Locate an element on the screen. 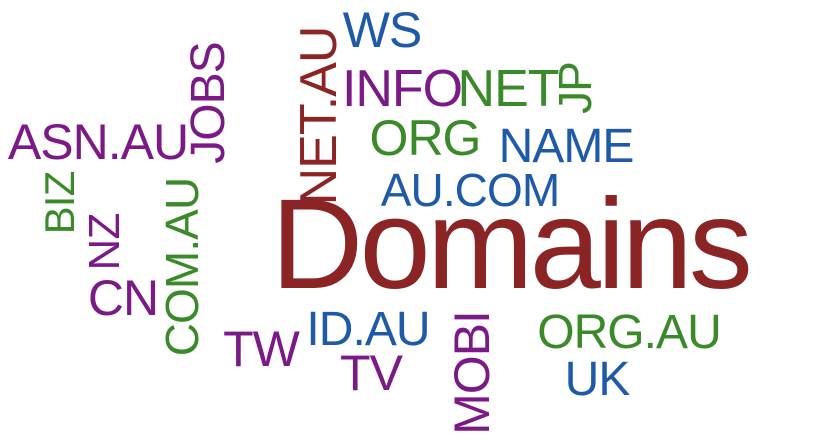 The image size is (821, 448). word-uk: UK is located at coordinates (597, 379).